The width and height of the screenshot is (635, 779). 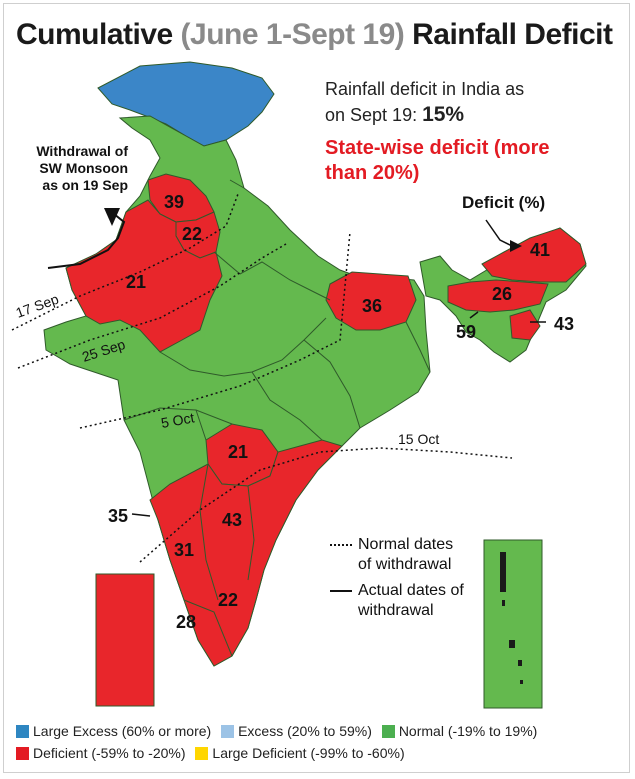 I want to click on value-goa: 35, so click(x=118, y=516).